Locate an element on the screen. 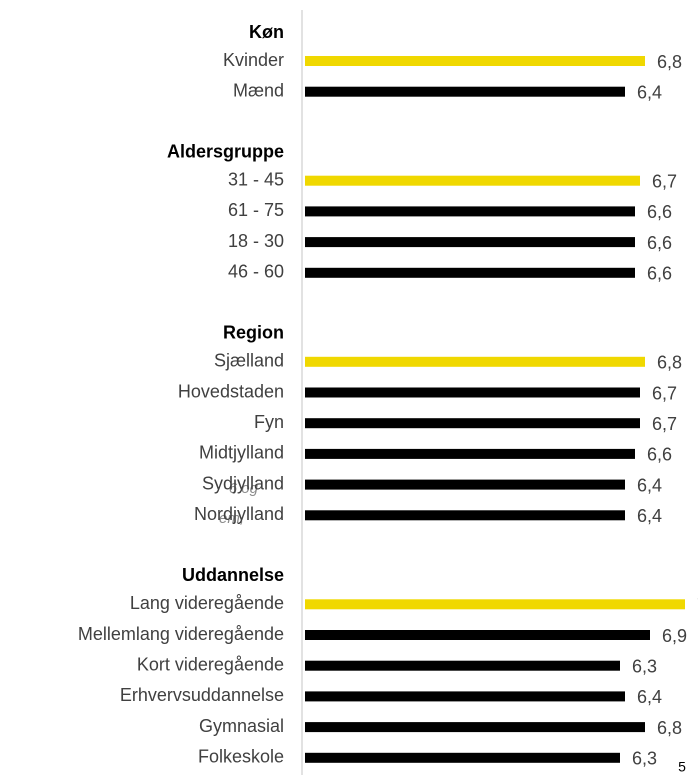  category-label: Sydjylland is located at coordinates (243, 483).